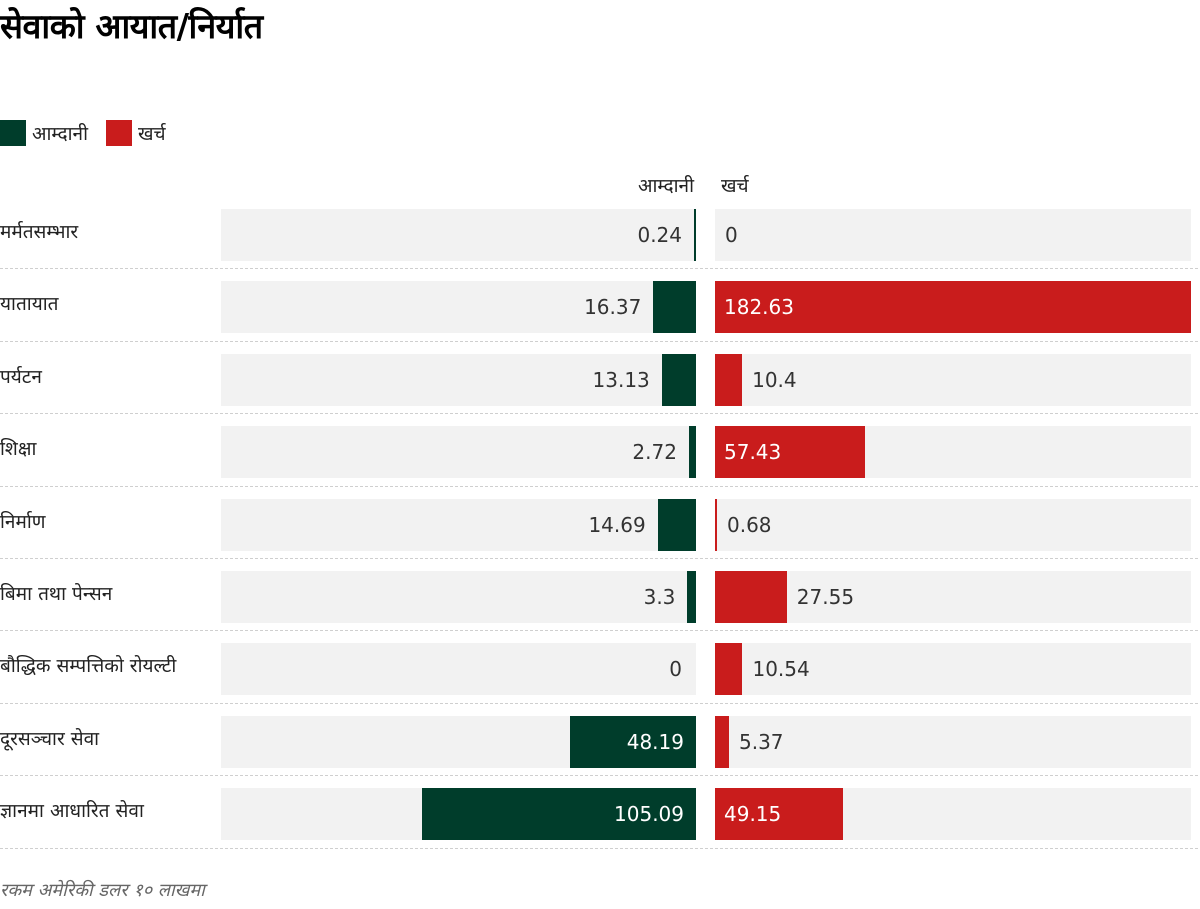 The height and width of the screenshot is (909, 1200). Describe the element at coordinates (761, 741) in the screenshot. I see `expense-value-label: 5.37` at that location.